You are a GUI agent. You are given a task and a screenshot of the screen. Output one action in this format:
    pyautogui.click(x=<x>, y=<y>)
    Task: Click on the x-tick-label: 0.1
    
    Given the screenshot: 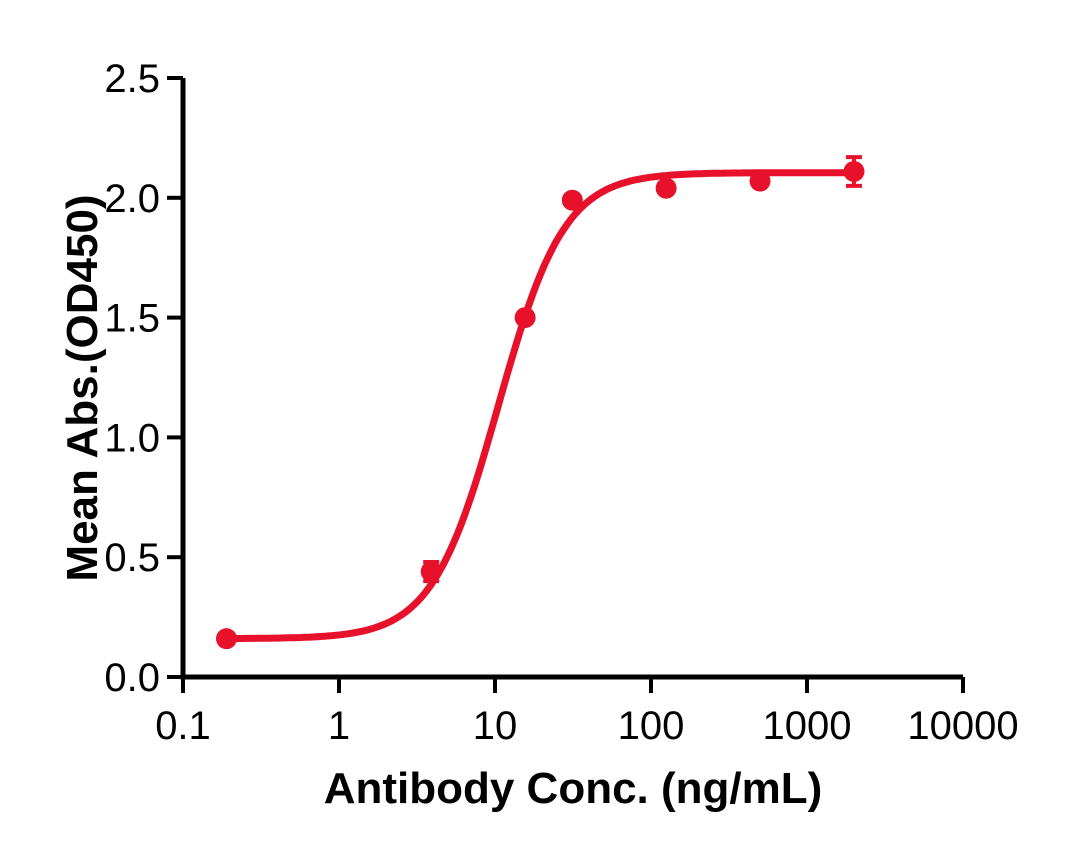 What is the action you would take?
    pyautogui.click(x=183, y=726)
    